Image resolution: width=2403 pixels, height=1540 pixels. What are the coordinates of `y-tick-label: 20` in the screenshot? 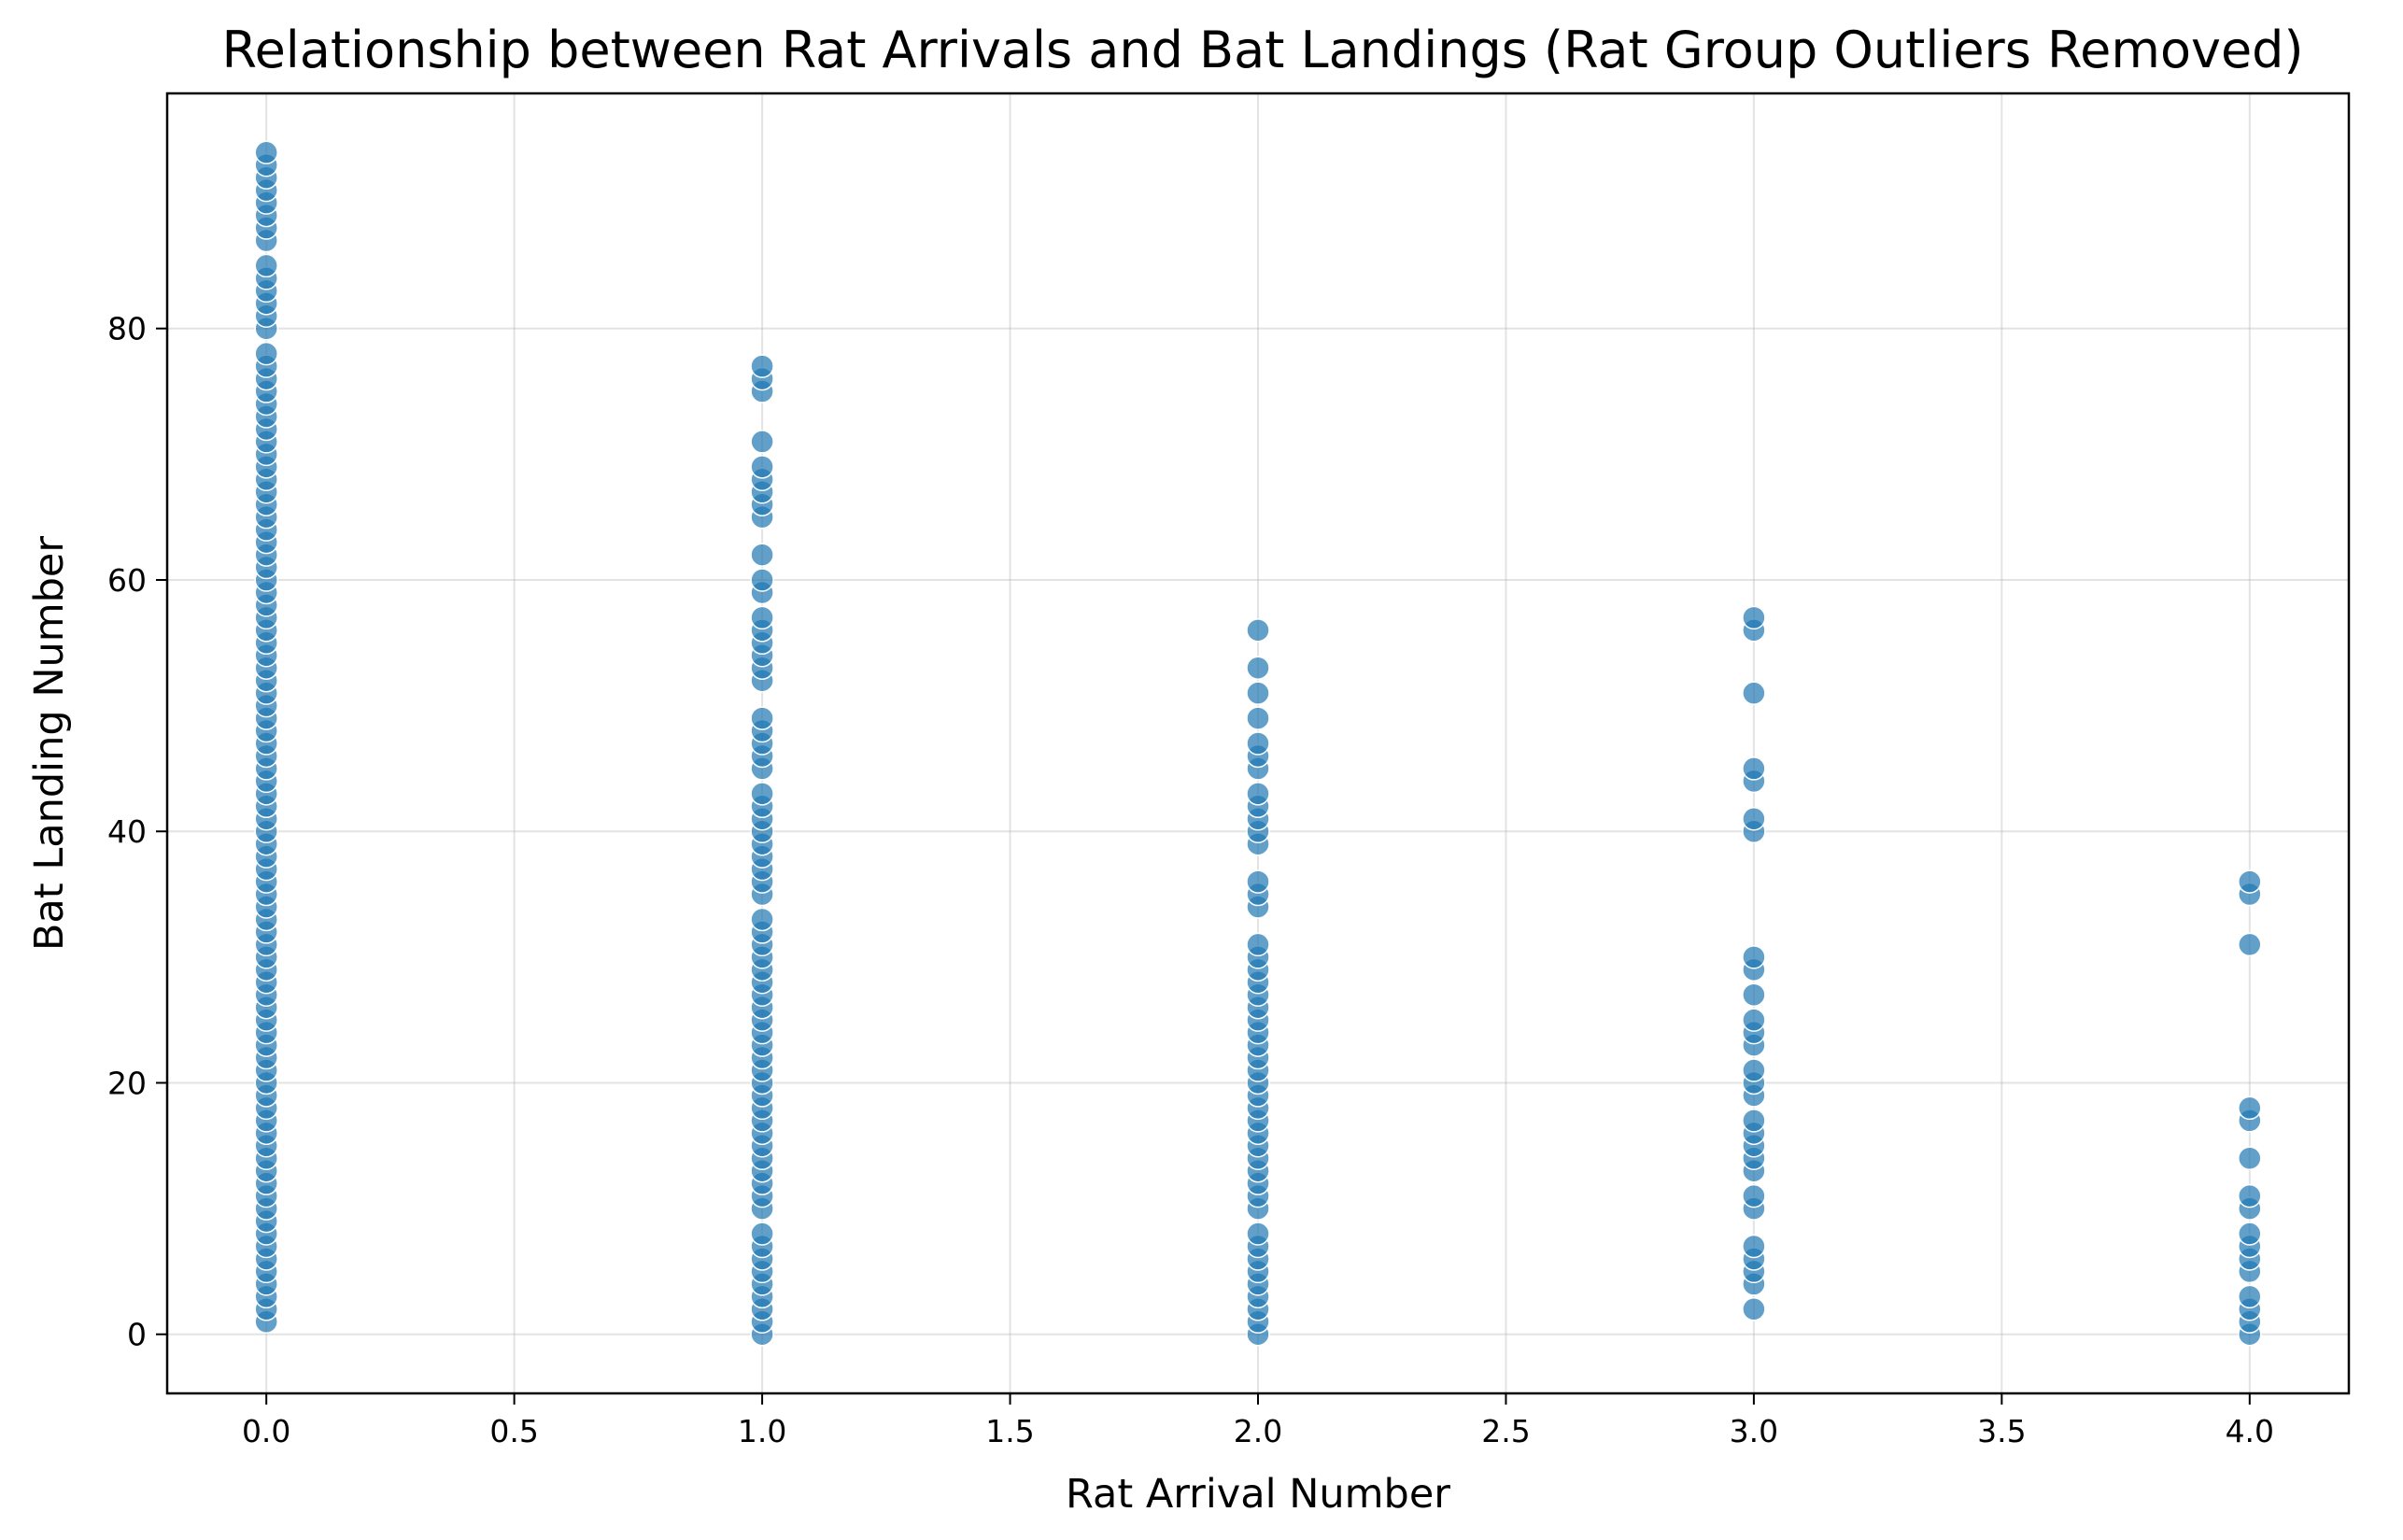 It's located at (127, 1083).